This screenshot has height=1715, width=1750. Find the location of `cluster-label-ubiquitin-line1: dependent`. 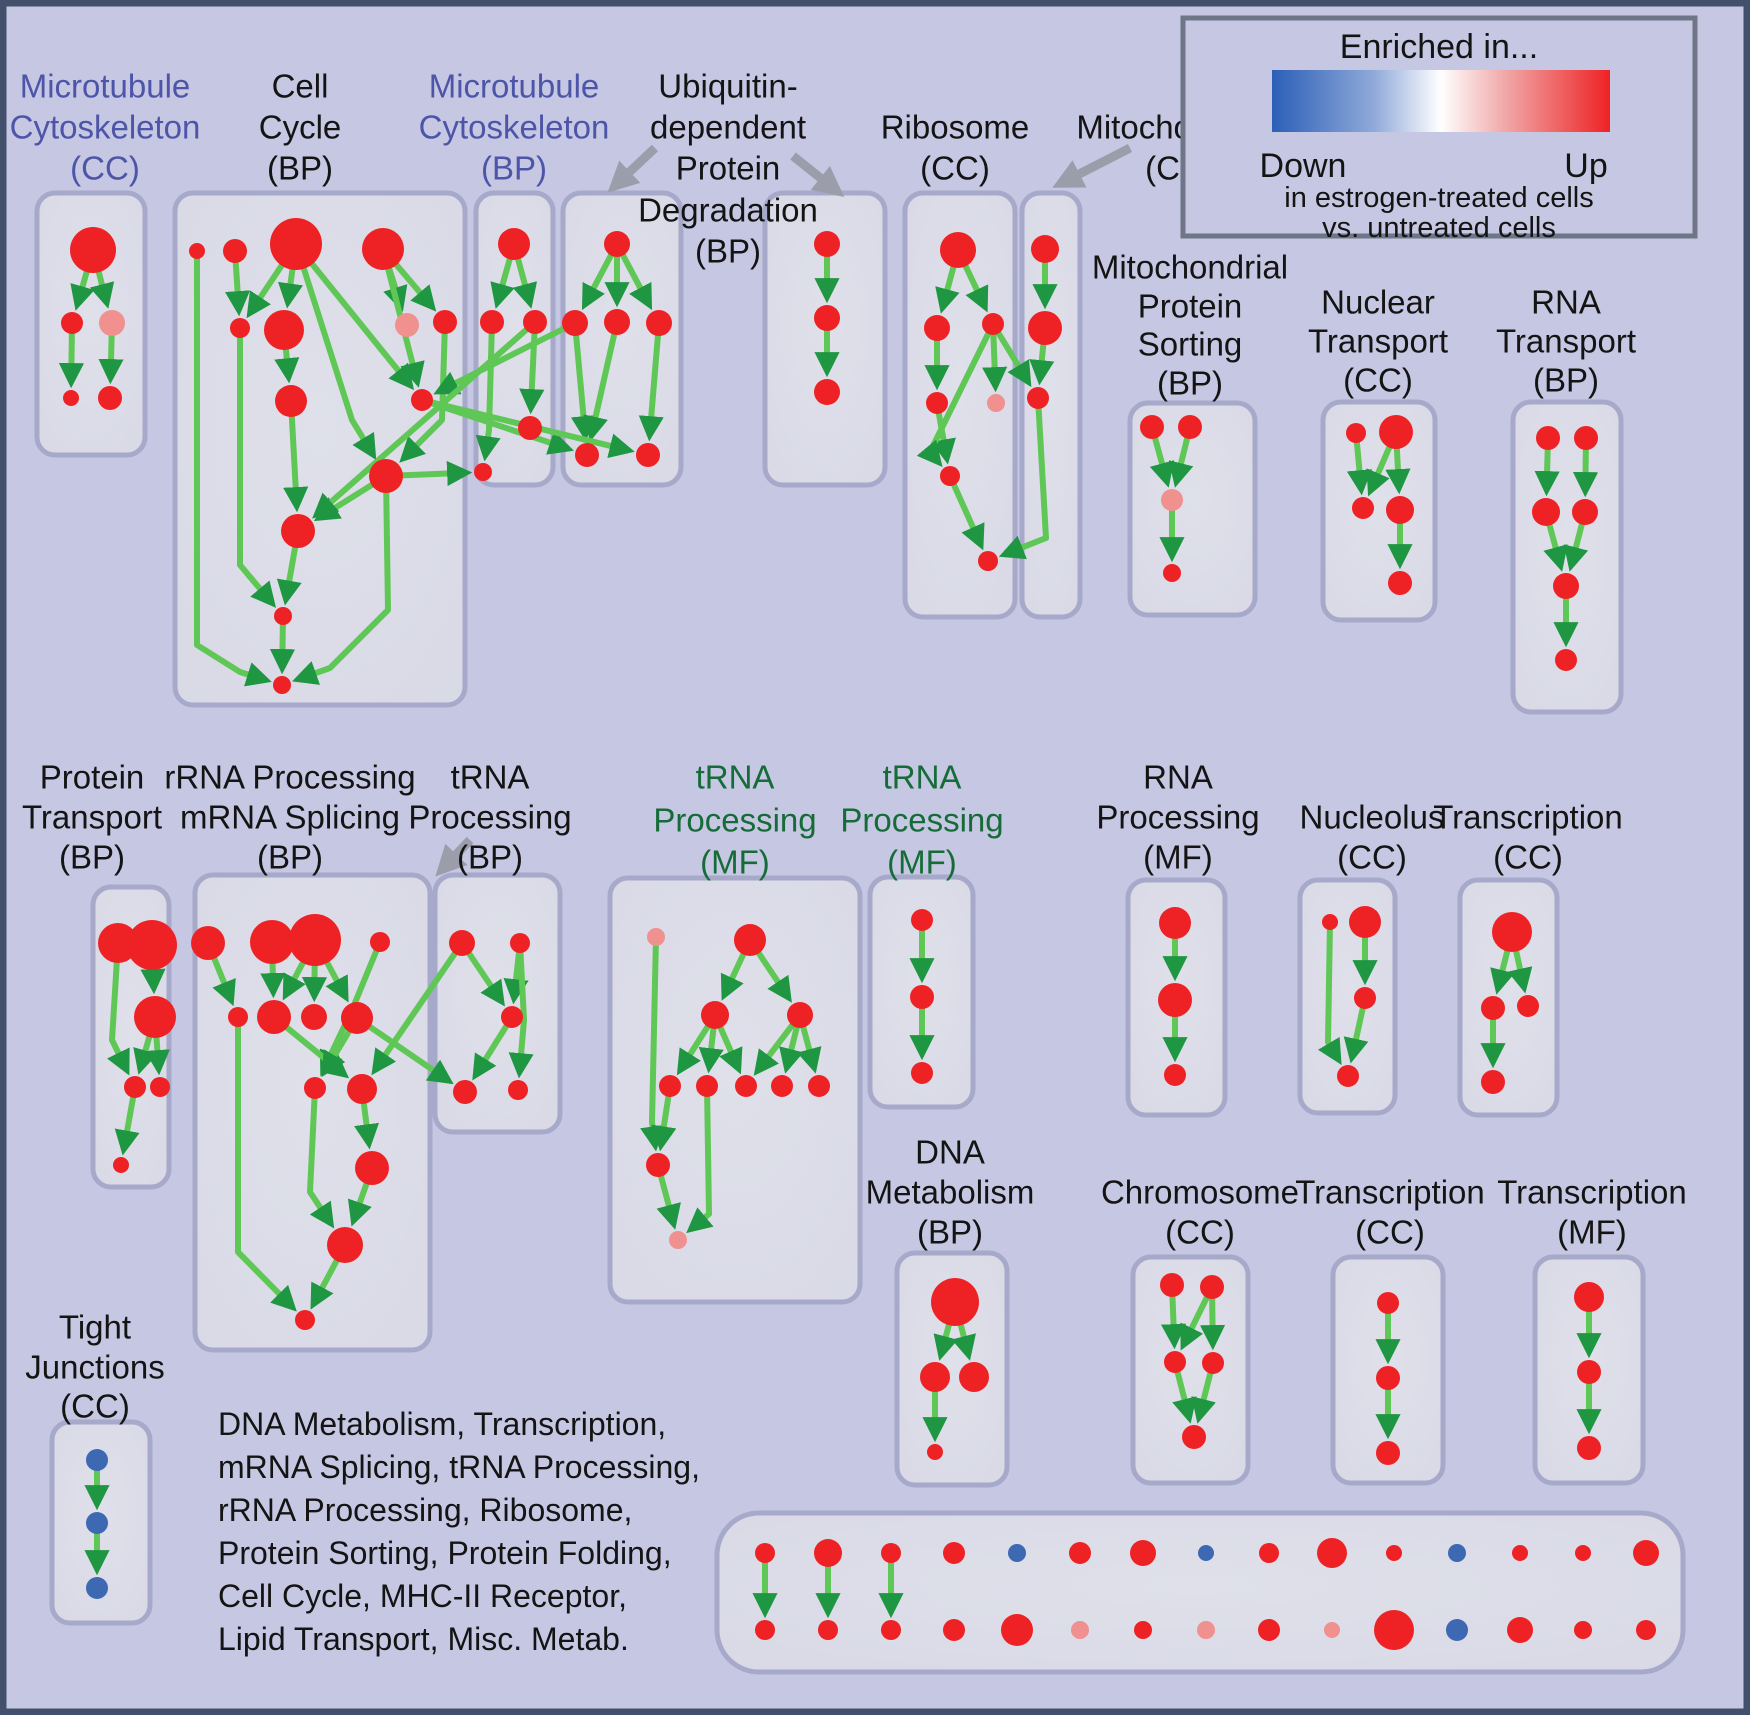

cluster-label-ubiquitin-line1: dependent is located at coordinates (728, 127).